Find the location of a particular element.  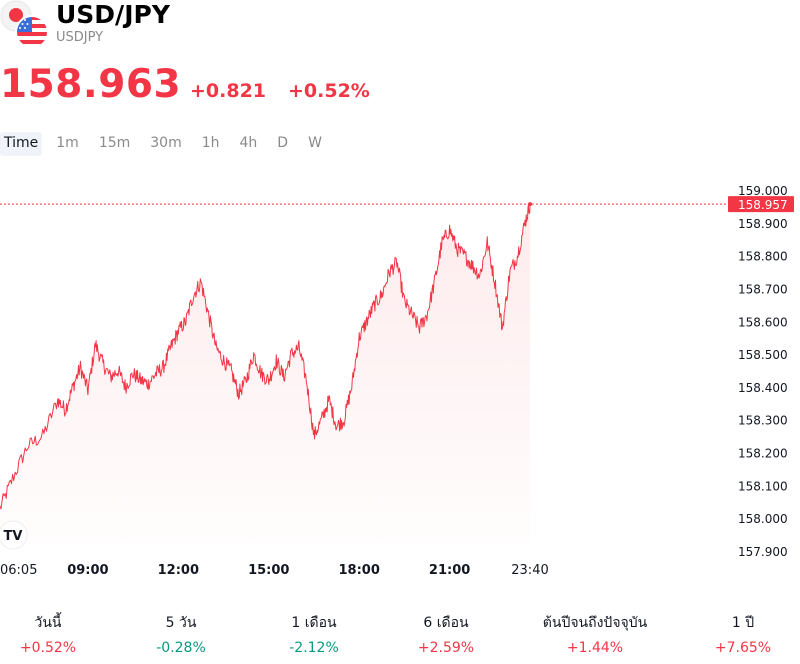

y-tick-label: 159.000 is located at coordinates (763, 191).